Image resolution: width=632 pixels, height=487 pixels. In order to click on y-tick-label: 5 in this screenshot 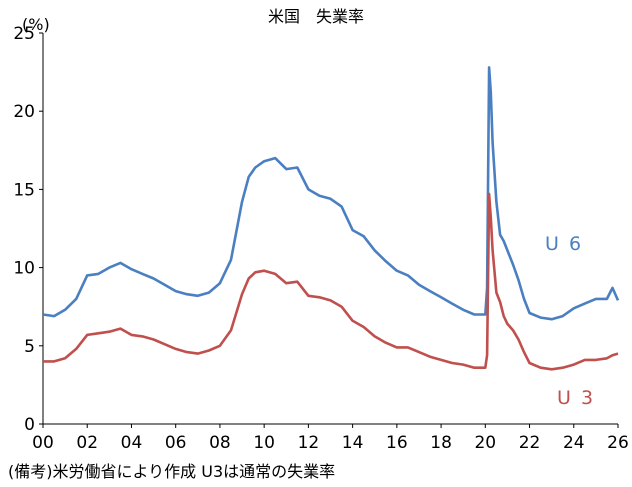, I will do `click(29, 347)`.